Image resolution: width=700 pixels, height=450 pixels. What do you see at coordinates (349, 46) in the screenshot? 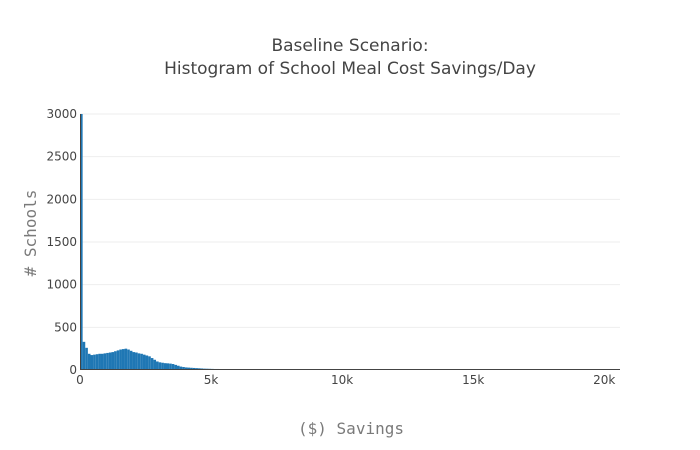
I see `chart-title-line-1: Baseline Scenario:` at bounding box center [349, 46].